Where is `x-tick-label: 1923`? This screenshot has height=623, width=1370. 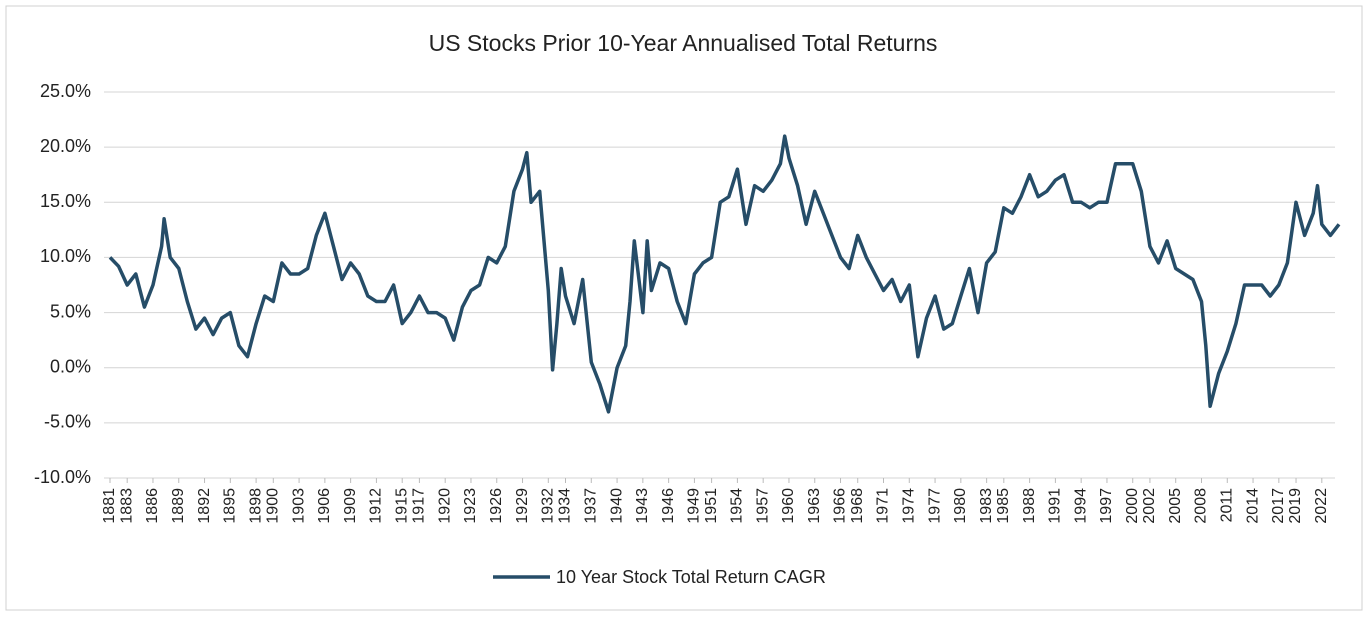
x-tick-label: 1923 is located at coordinates (470, 506).